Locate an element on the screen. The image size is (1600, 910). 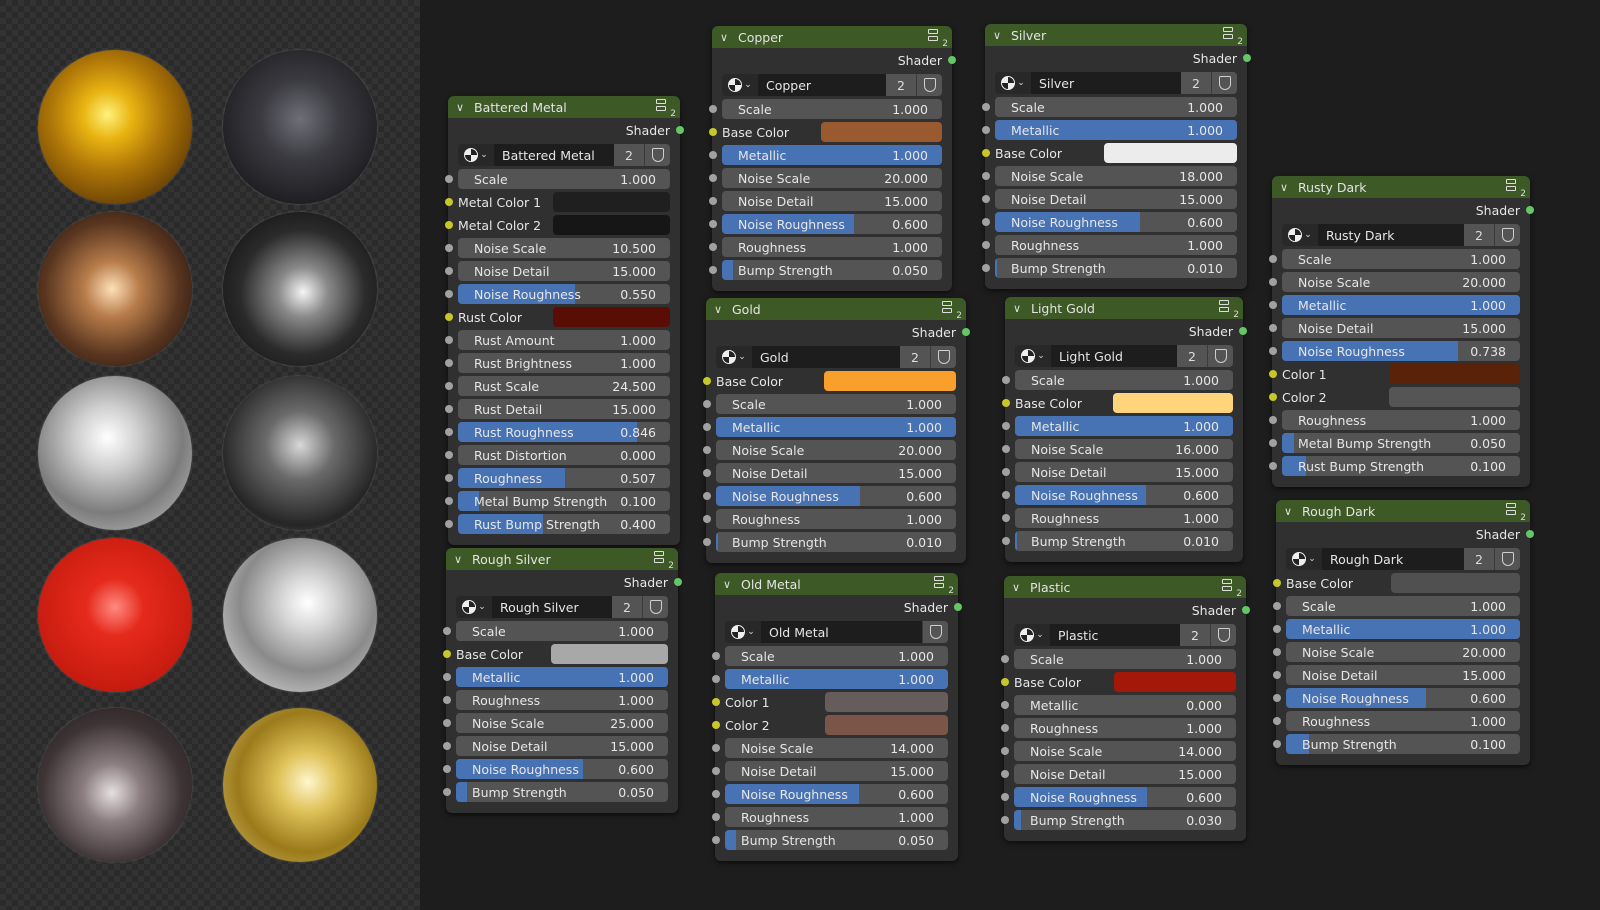
node-header: ∨ Light Gold 2 is located at coordinates (1124, 308).